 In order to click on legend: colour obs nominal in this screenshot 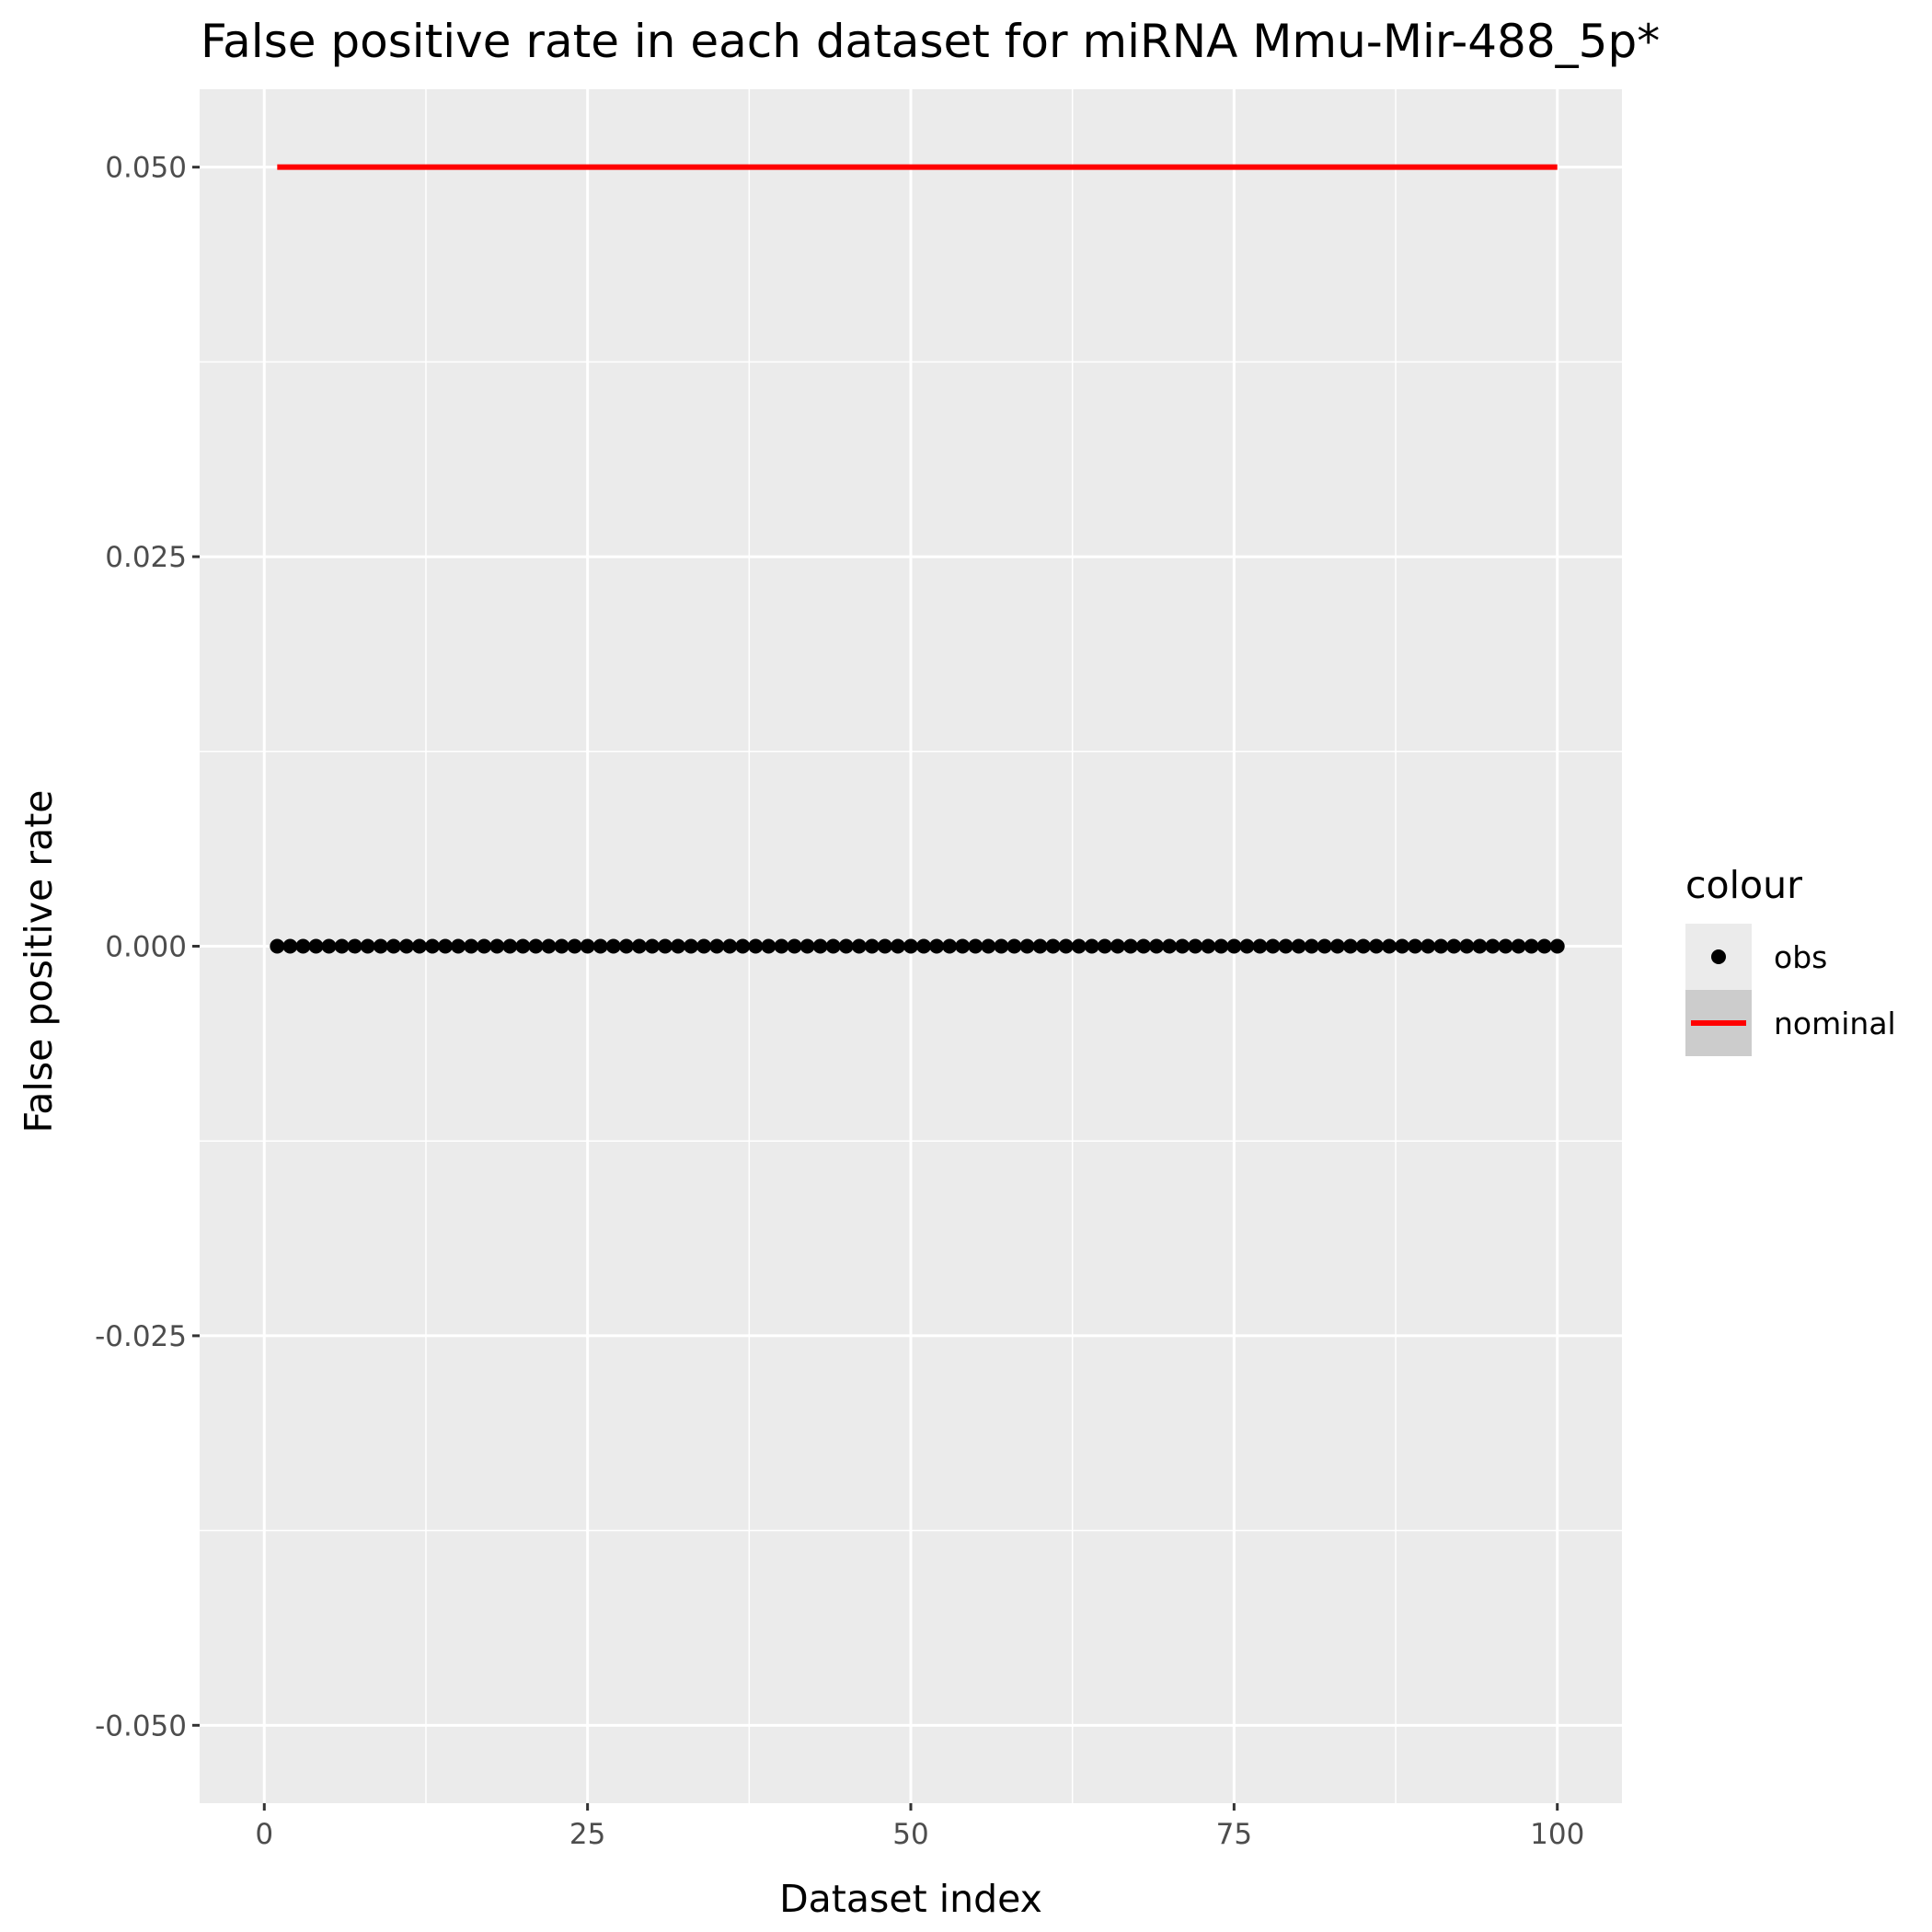, I will do `click(1790, 959)`.